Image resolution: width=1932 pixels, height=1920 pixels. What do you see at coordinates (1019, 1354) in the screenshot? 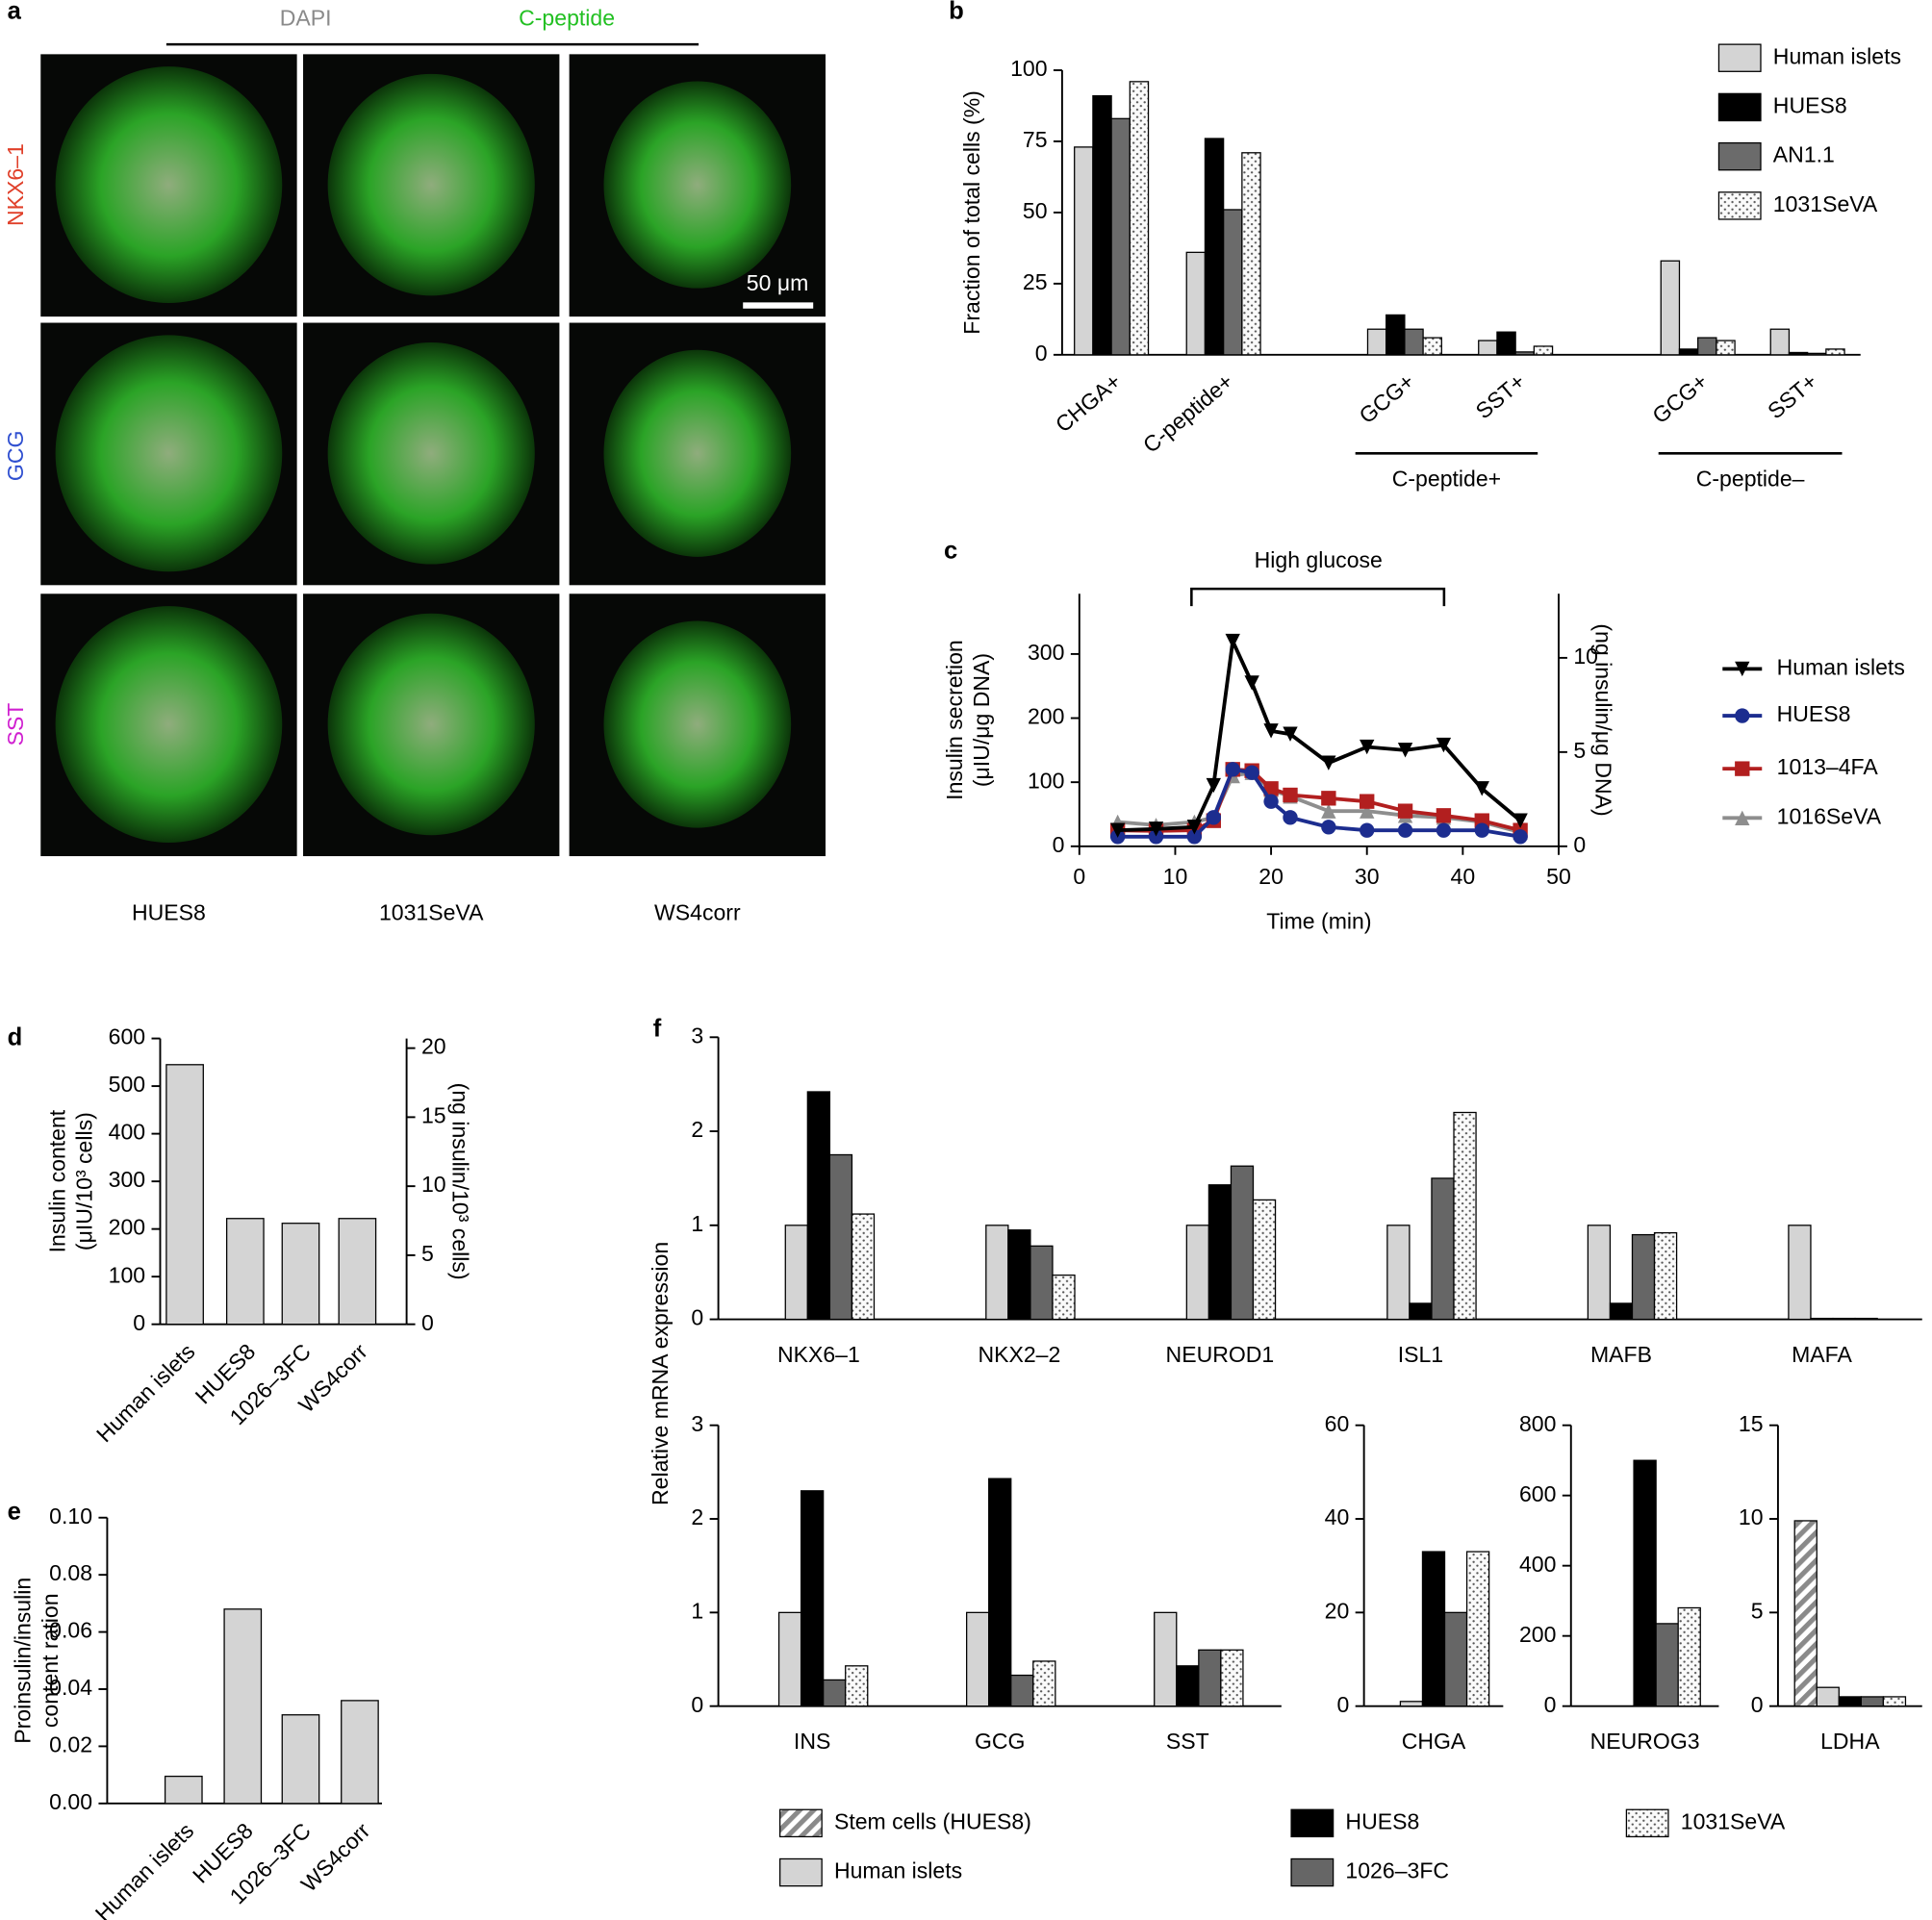
I see `x-tick-label: NKX2–2` at bounding box center [1019, 1354].